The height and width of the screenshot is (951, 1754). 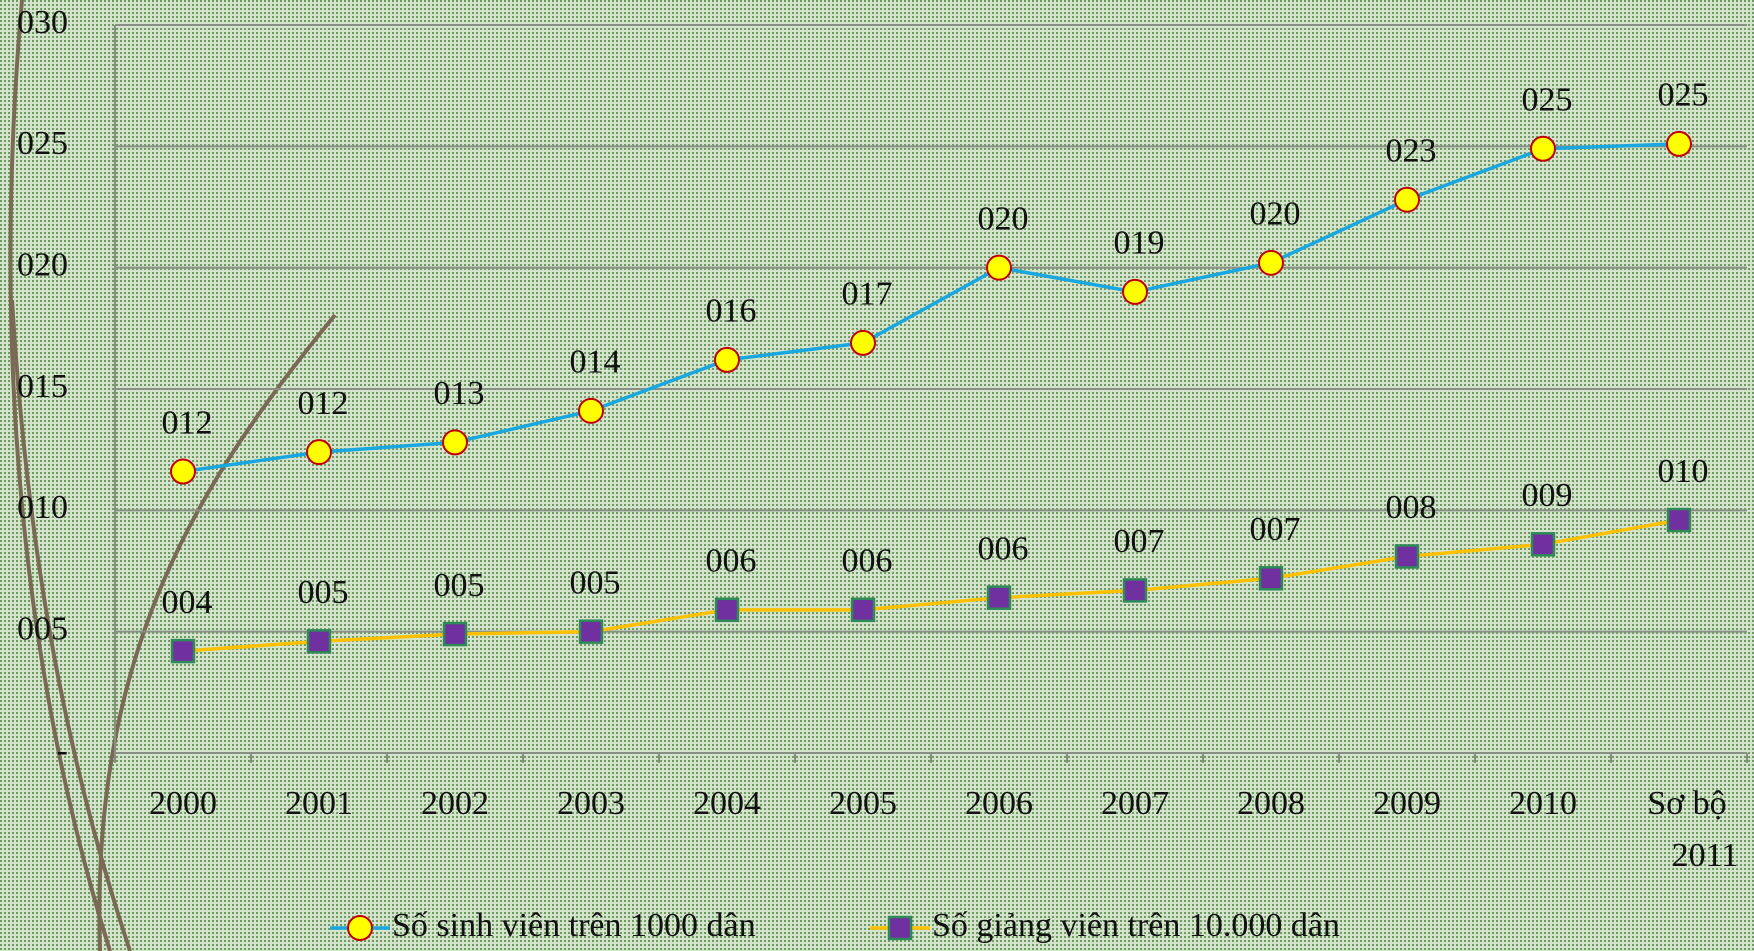 I want to click on data-label: 019, so click(x=1139, y=243).